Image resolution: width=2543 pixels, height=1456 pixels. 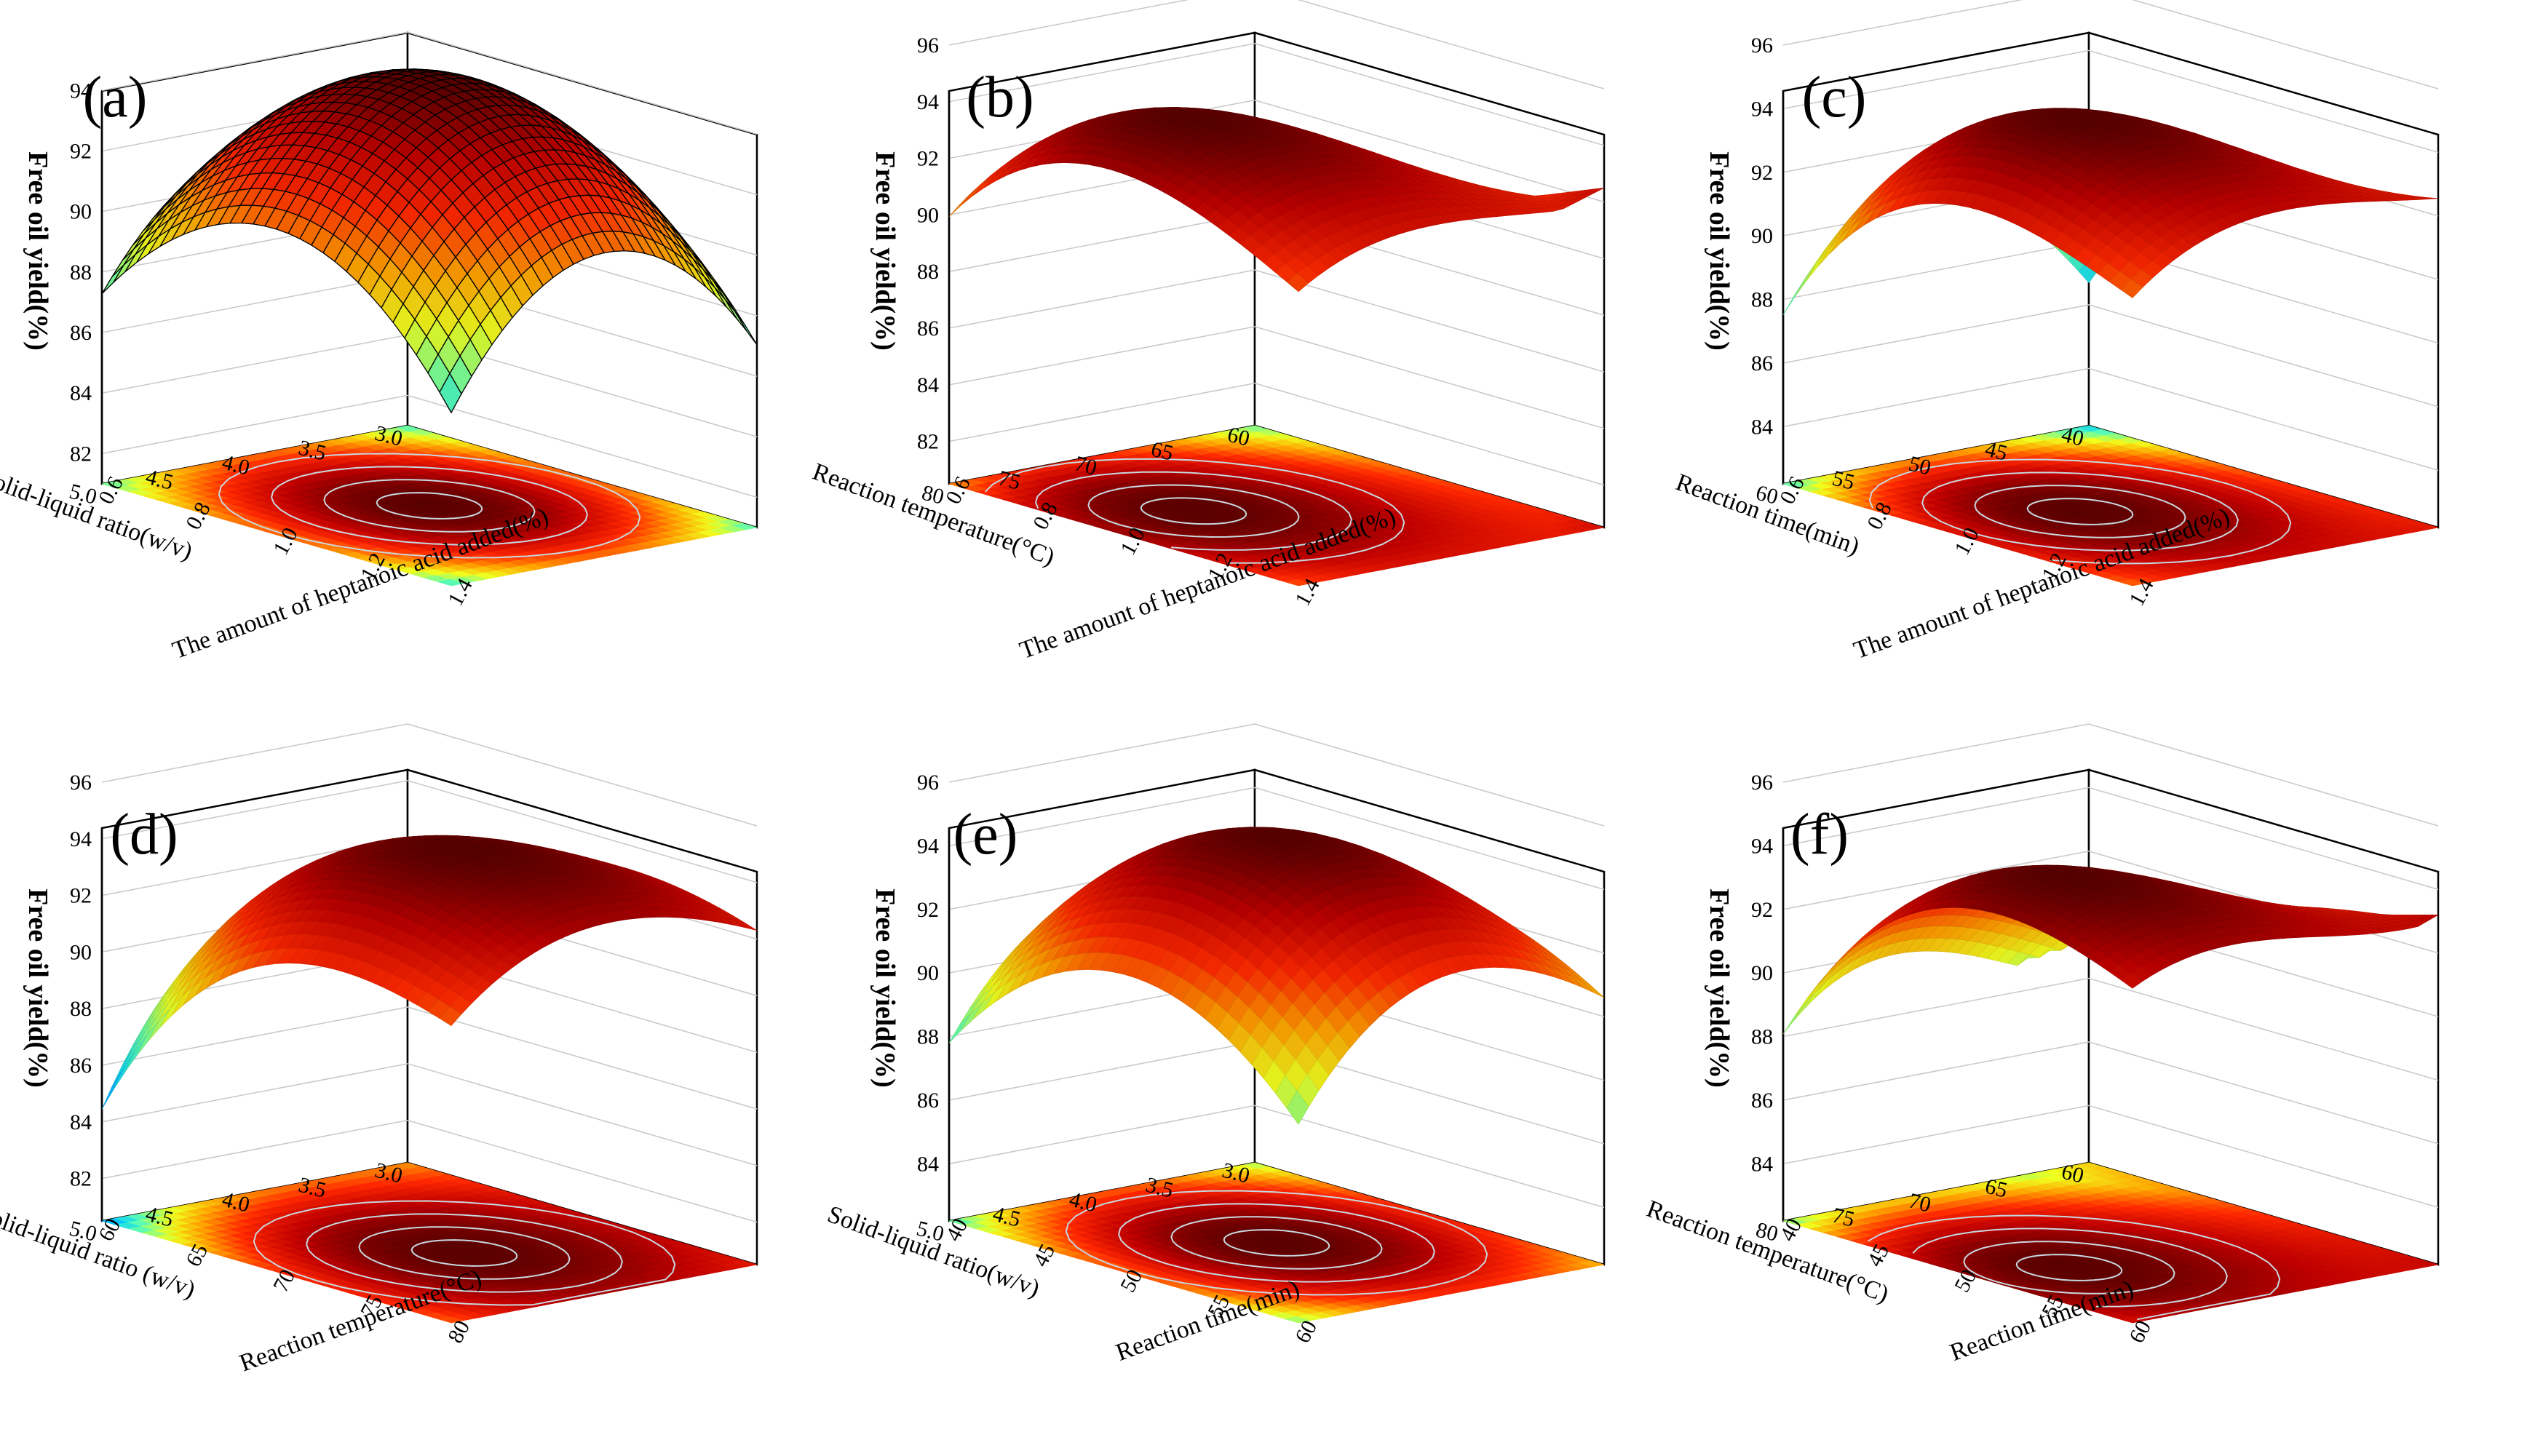 I want to click on panel-label: (a), so click(x=115, y=97).